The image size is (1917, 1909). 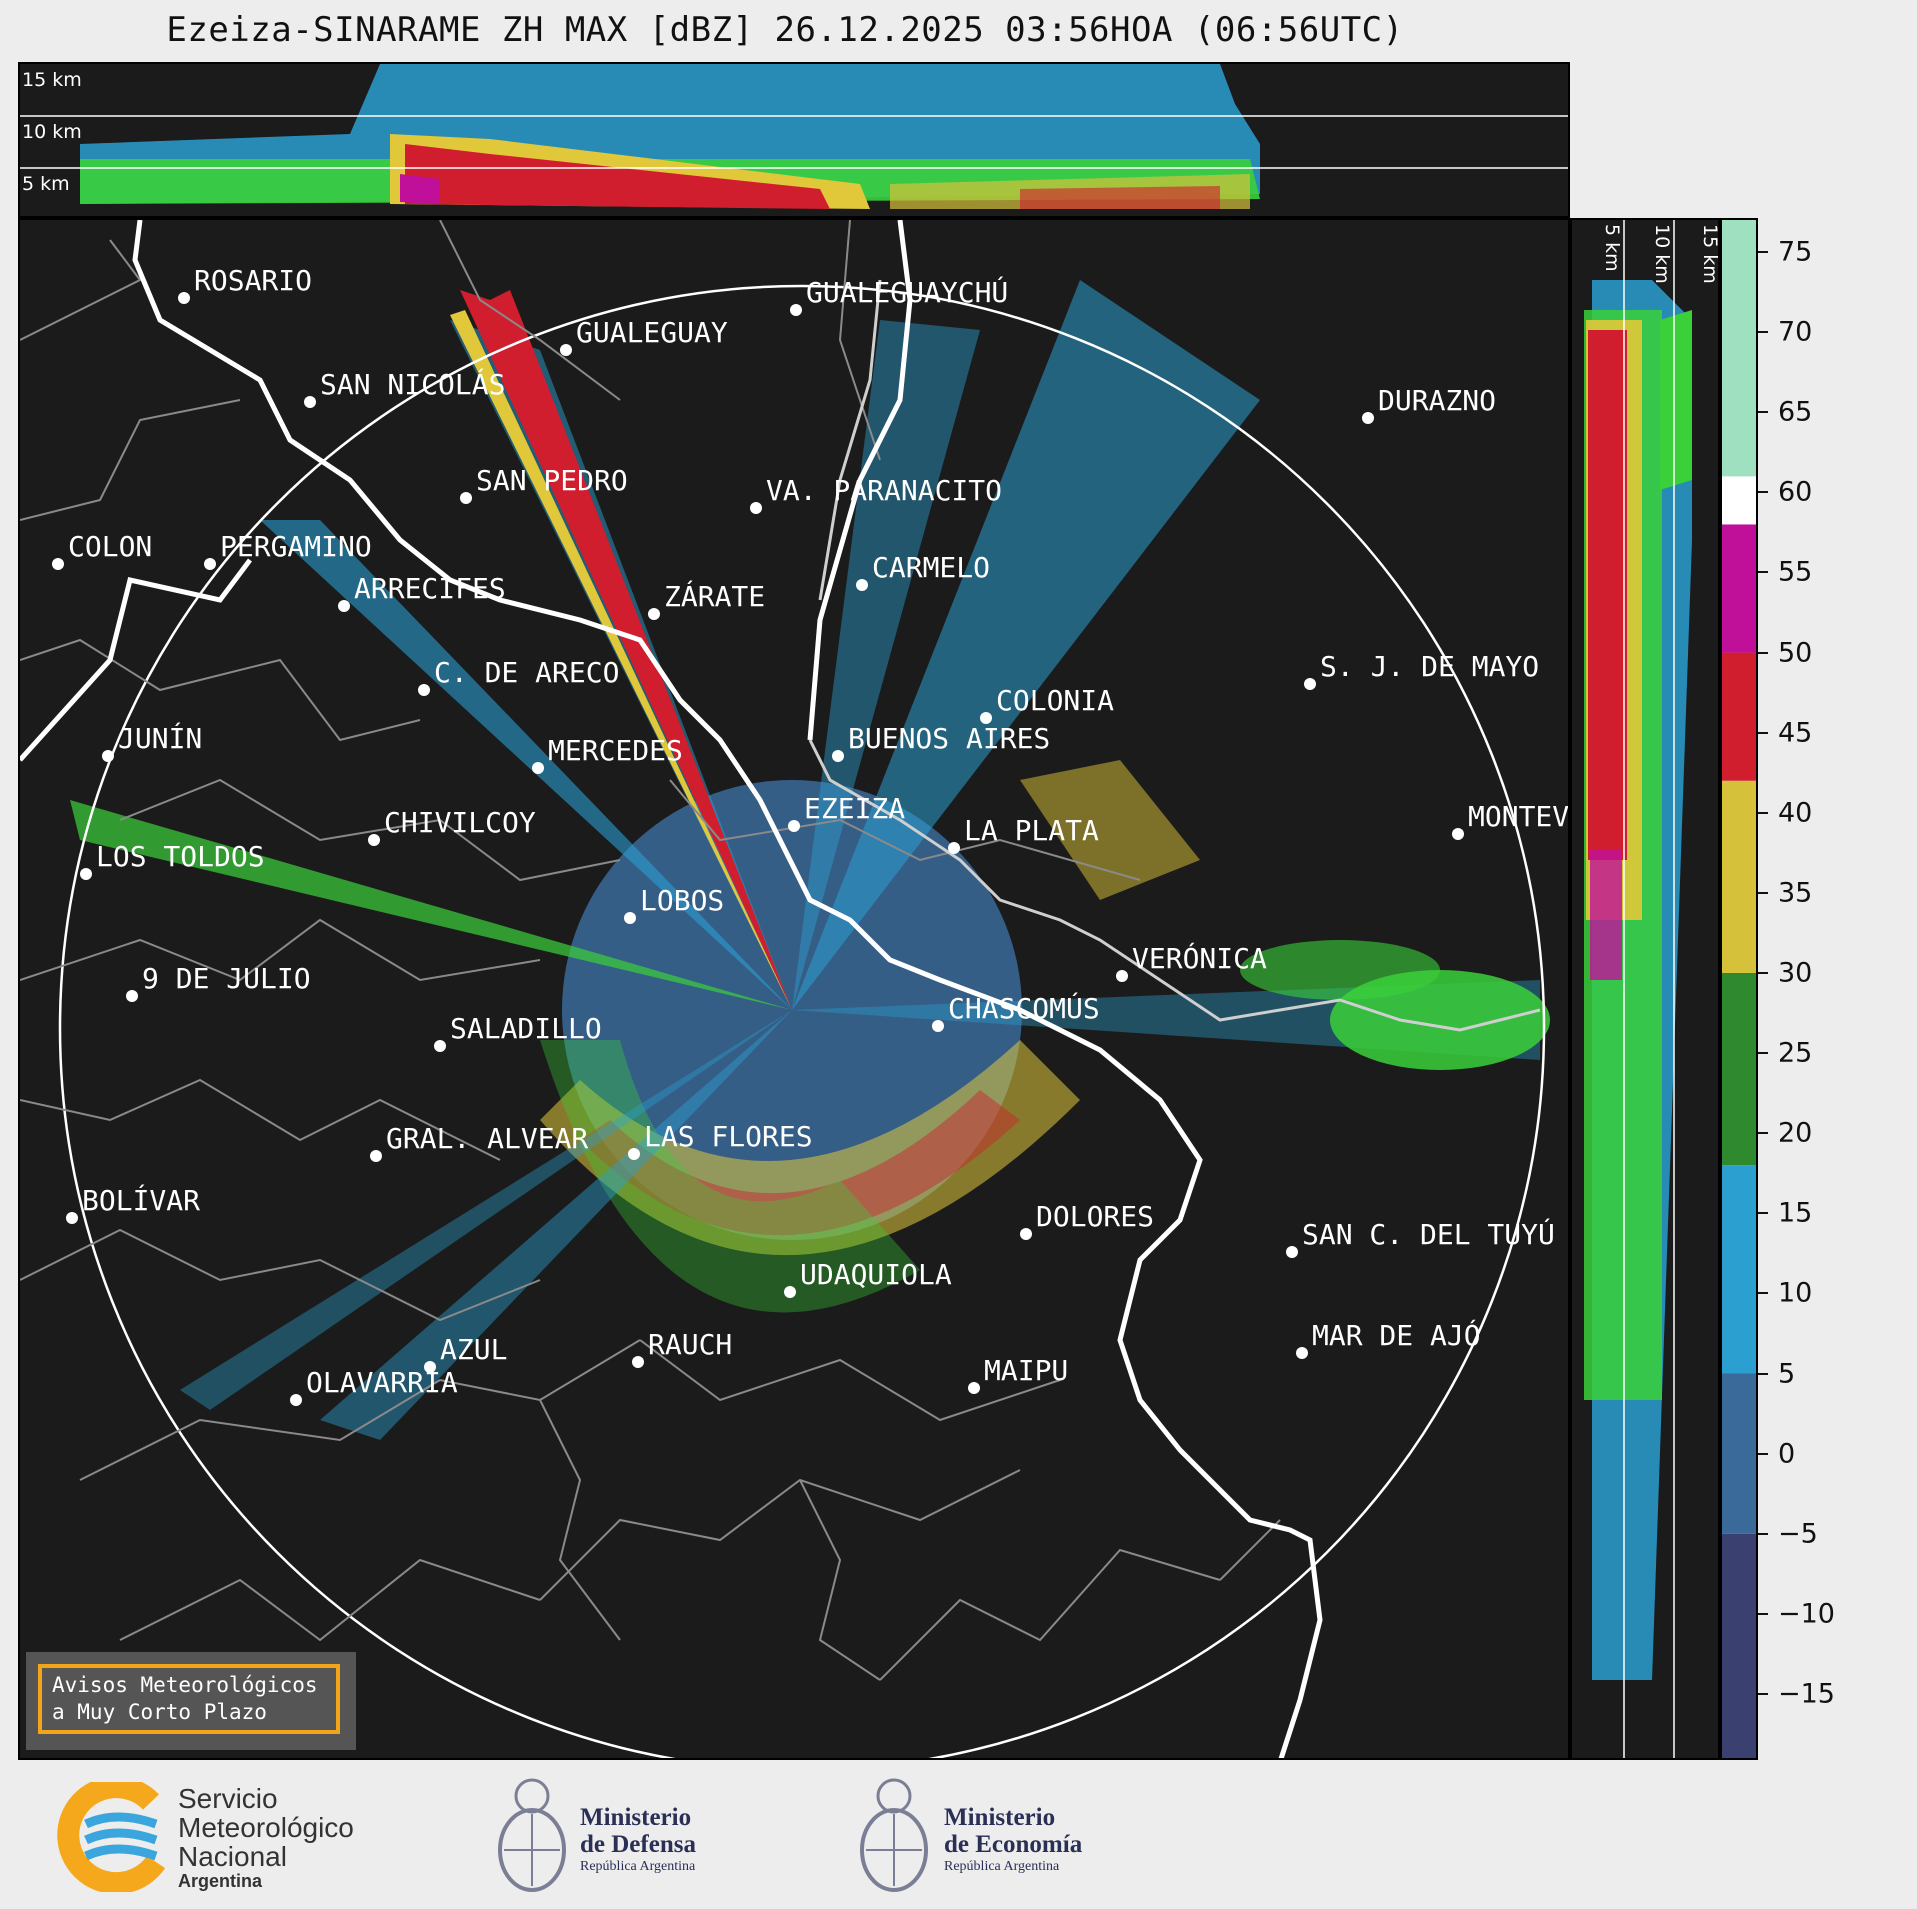 I want to click on city-marker: ARRECIFES, so click(x=422, y=592).